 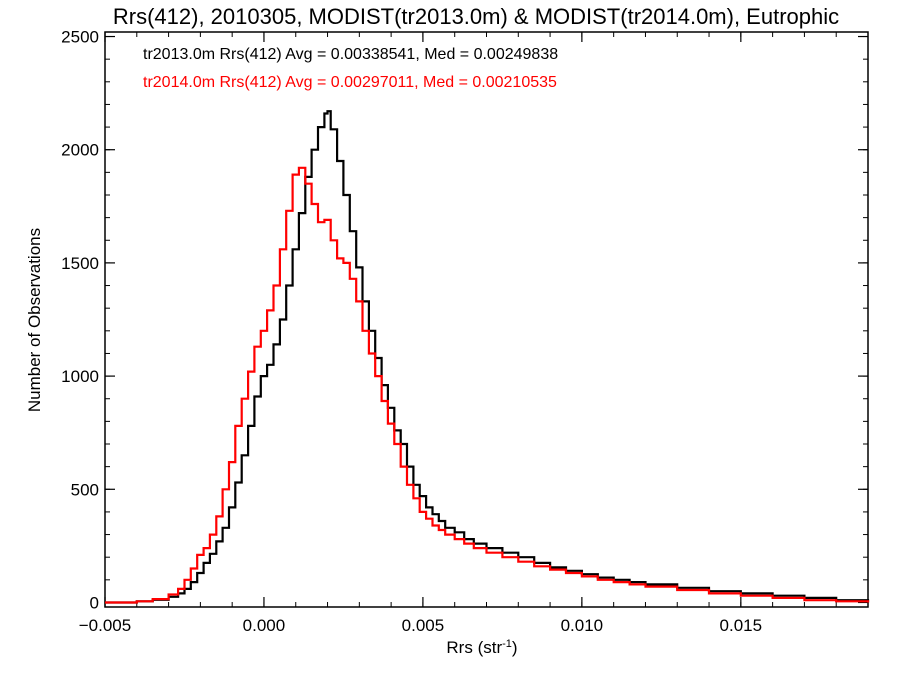 I want to click on x-axis-label-text: Rrs (str, so click(x=474, y=647).